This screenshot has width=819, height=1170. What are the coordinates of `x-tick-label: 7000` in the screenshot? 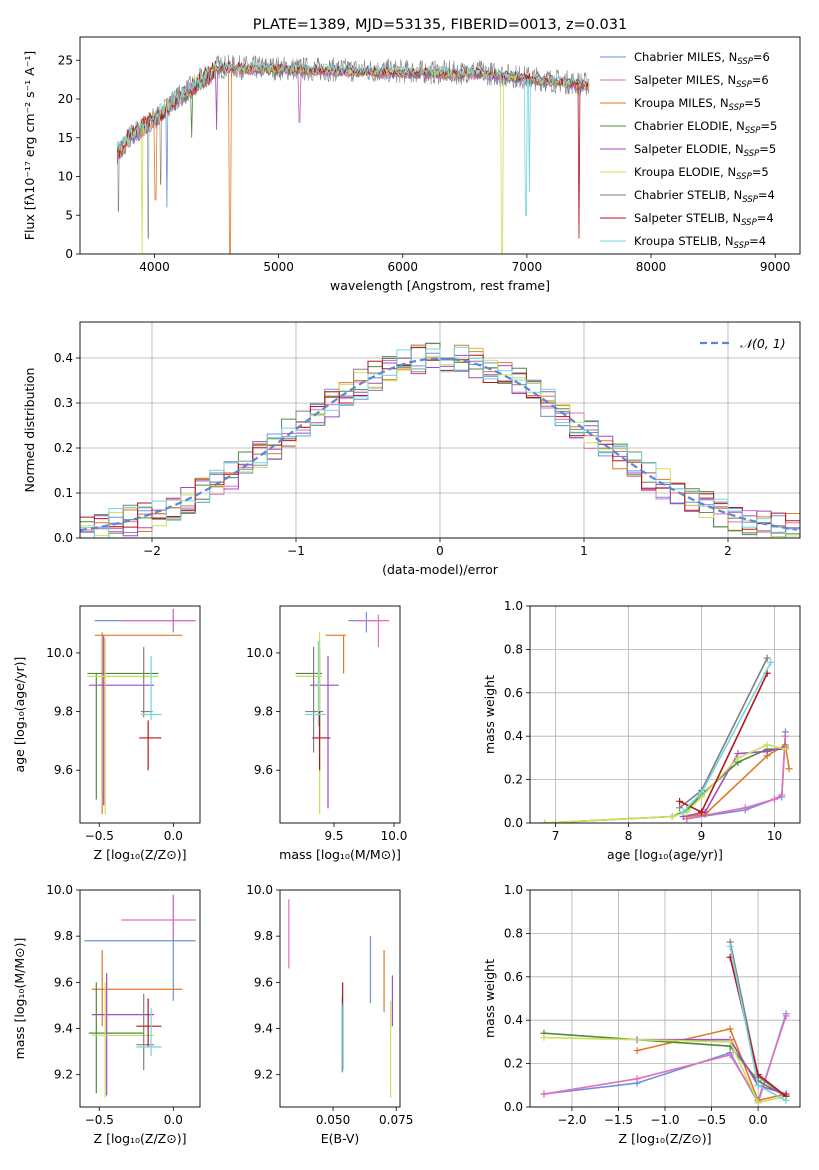 It's located at (527, 267).